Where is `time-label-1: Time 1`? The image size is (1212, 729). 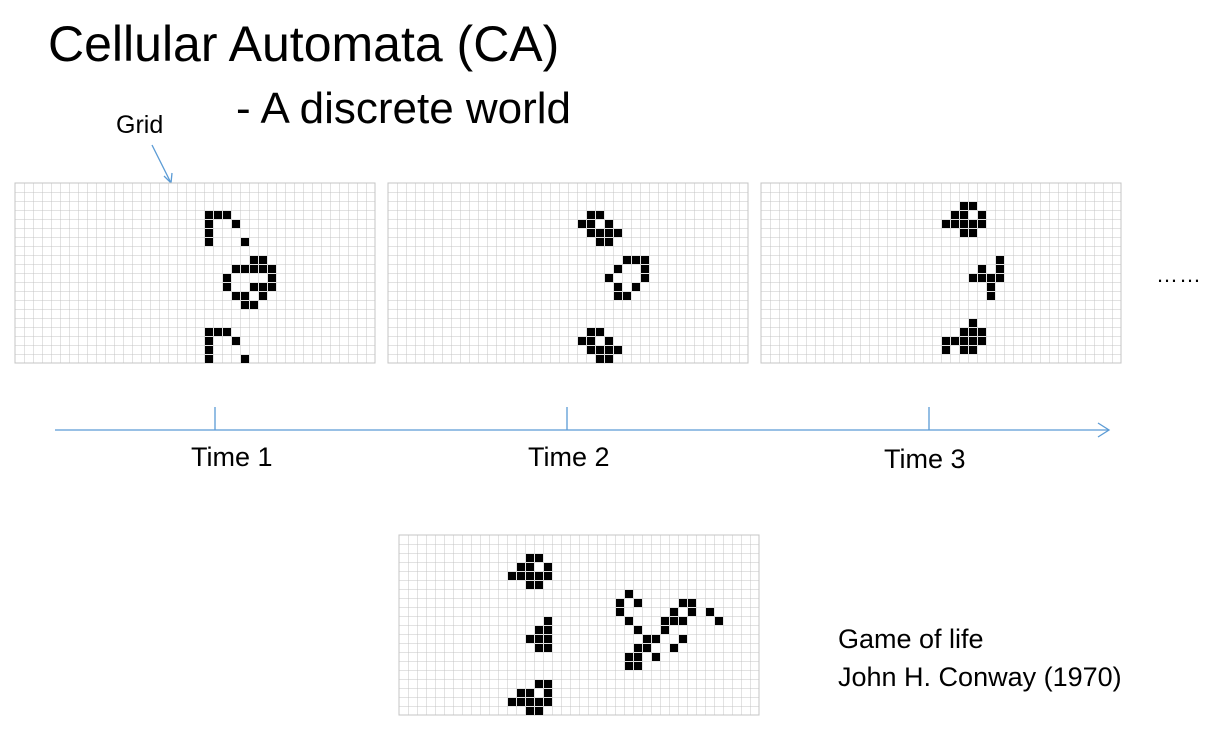
time-label-1: Time 1 is located at coordinates (232, 457).